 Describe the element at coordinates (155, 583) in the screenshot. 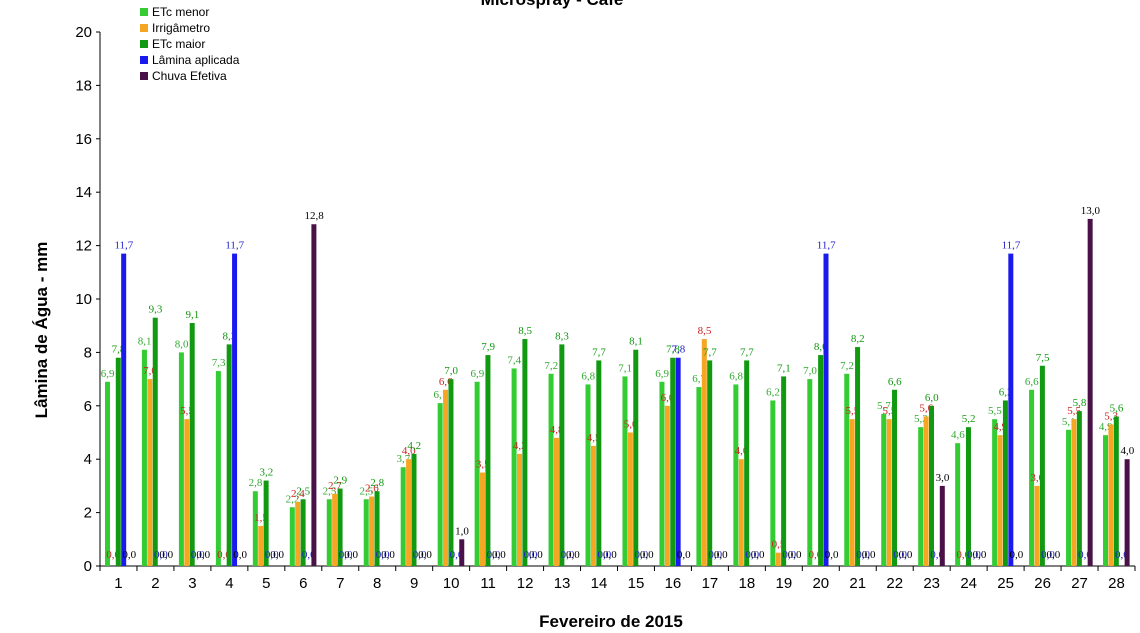

I see `x-tick-label: 2` at that location.